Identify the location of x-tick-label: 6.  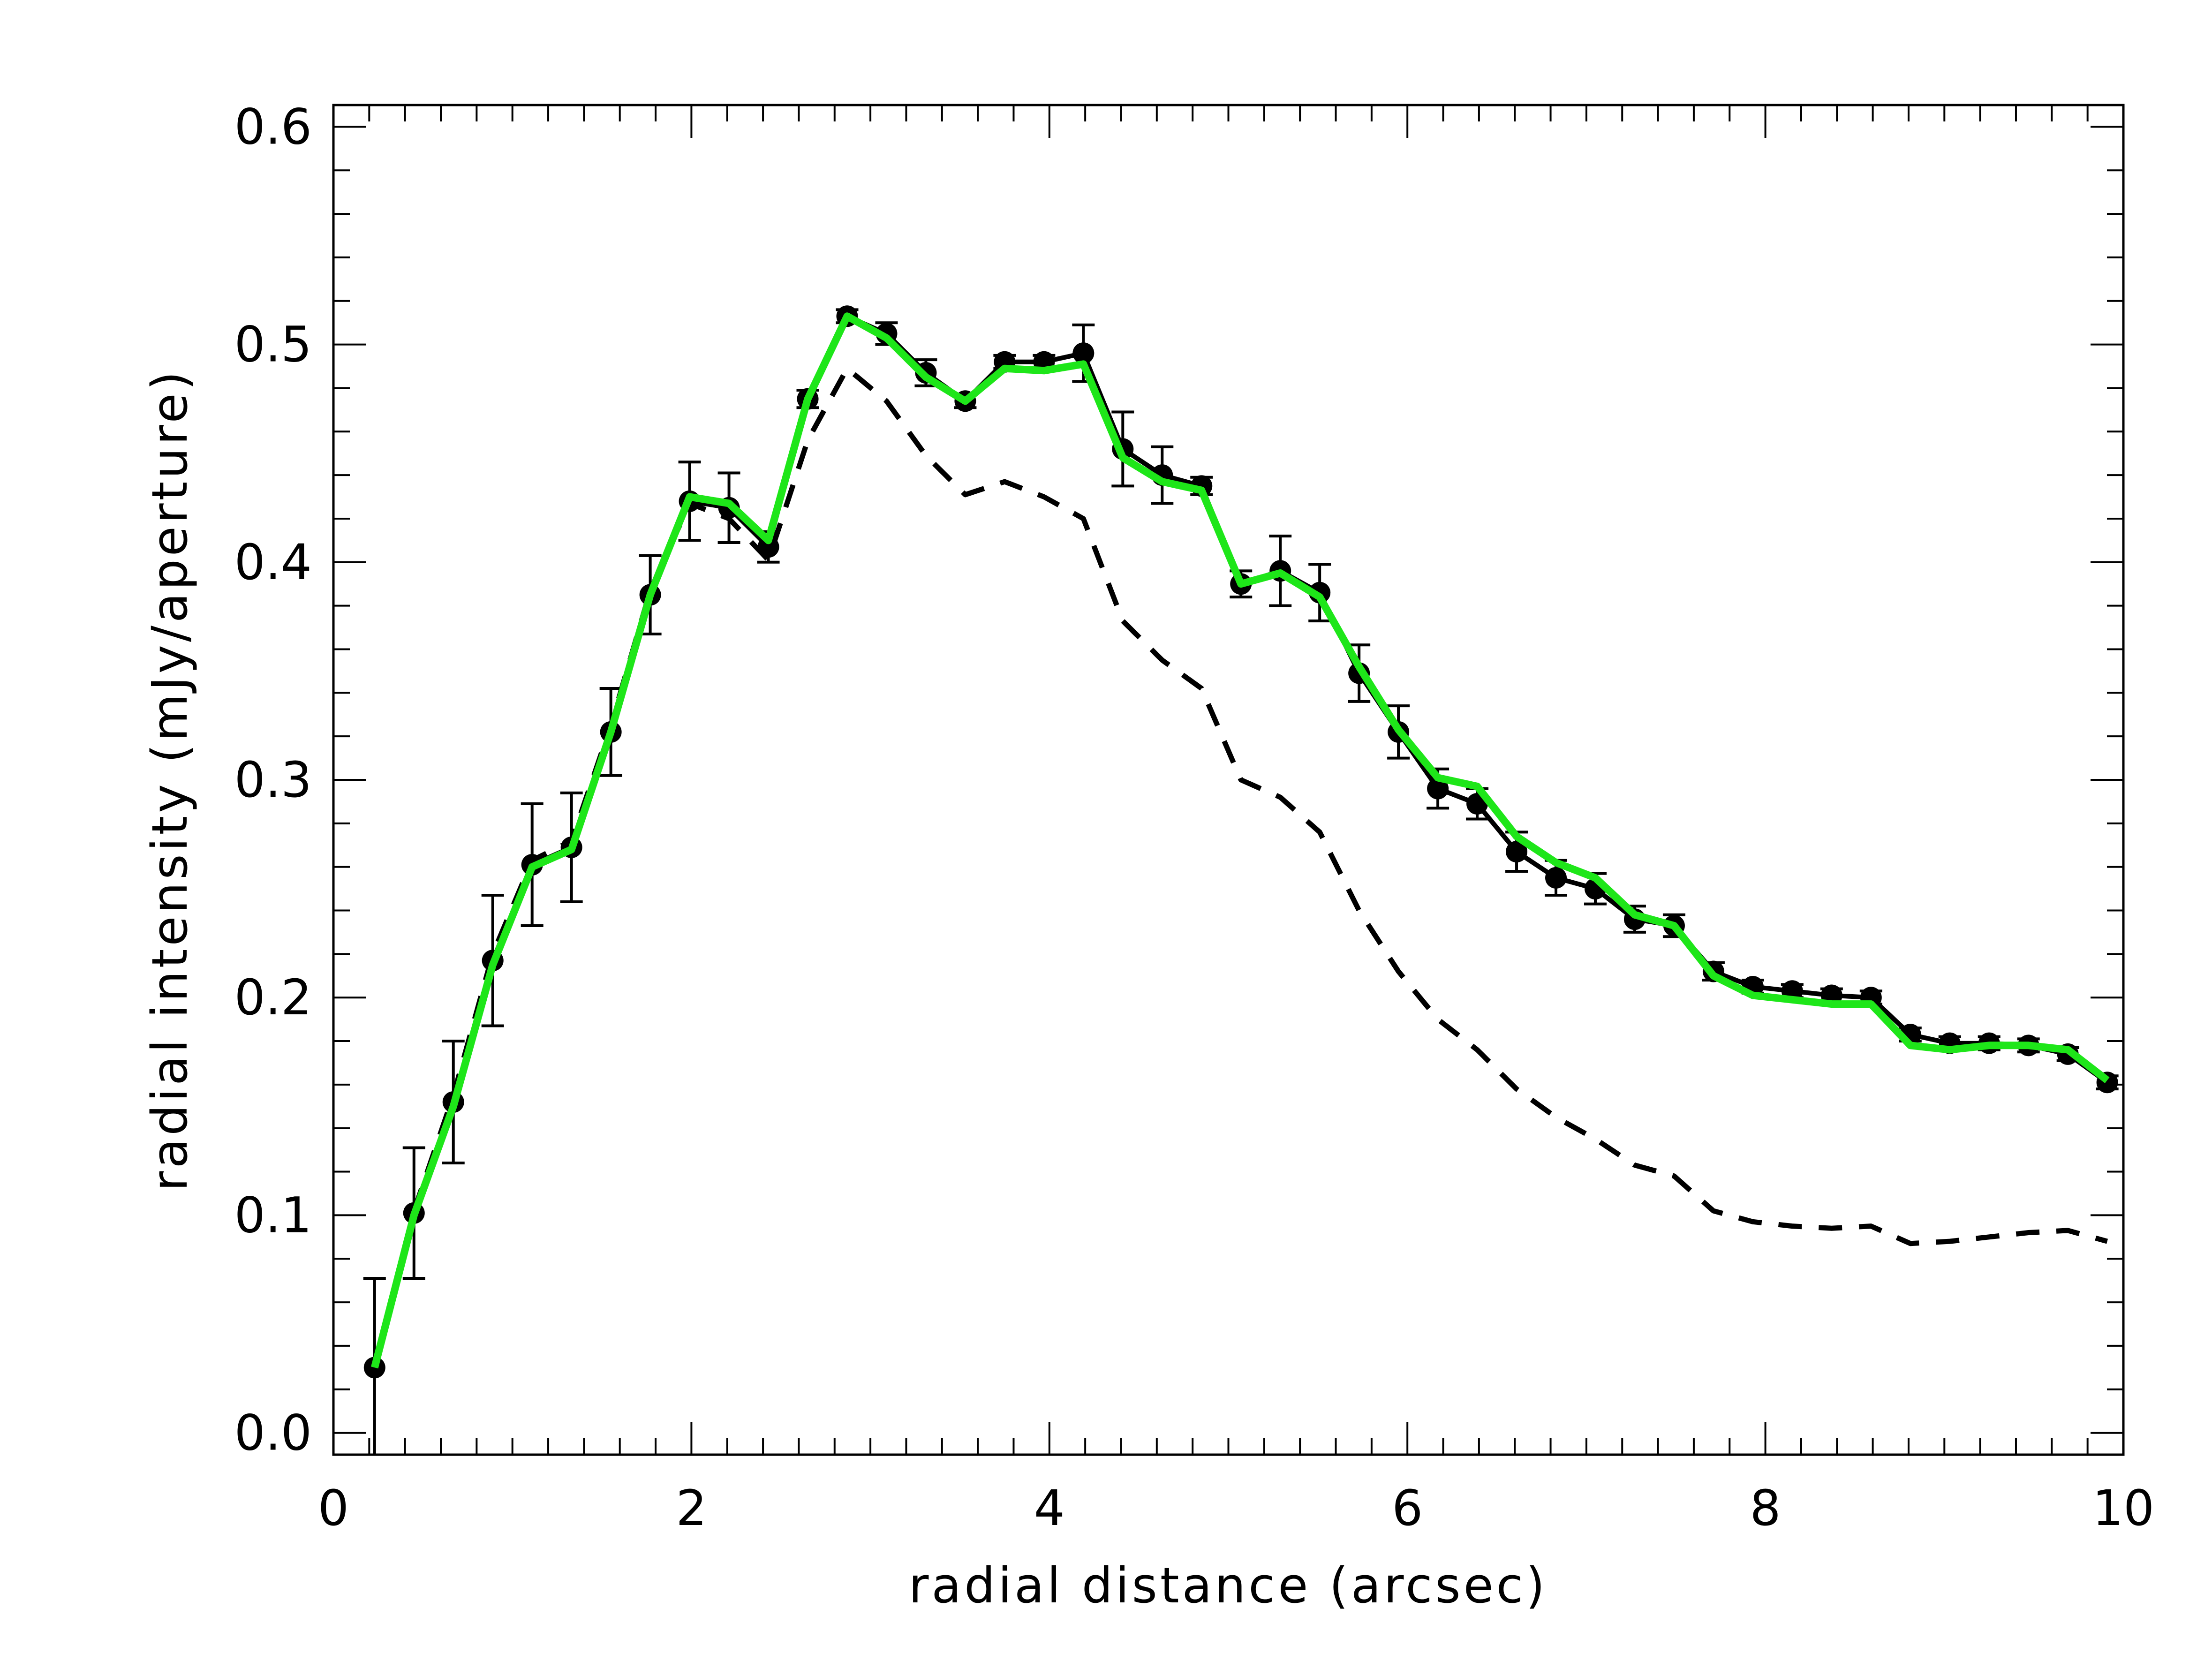
(1407, 1508).